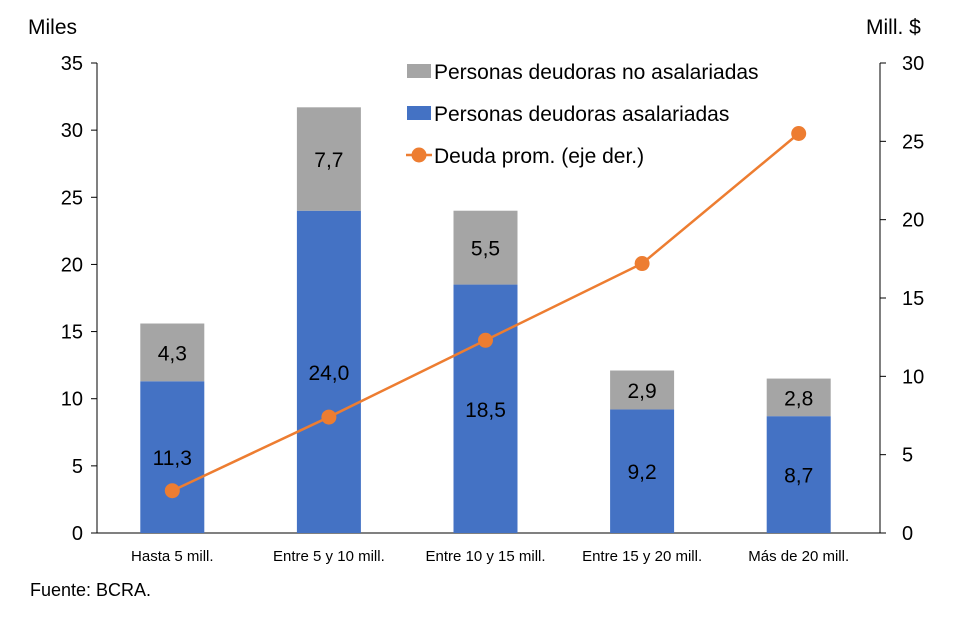 This screenshot has width=960, height=619. I want to click on x-tick-label: Entre 15 y 20 mill., so click(642, 556).